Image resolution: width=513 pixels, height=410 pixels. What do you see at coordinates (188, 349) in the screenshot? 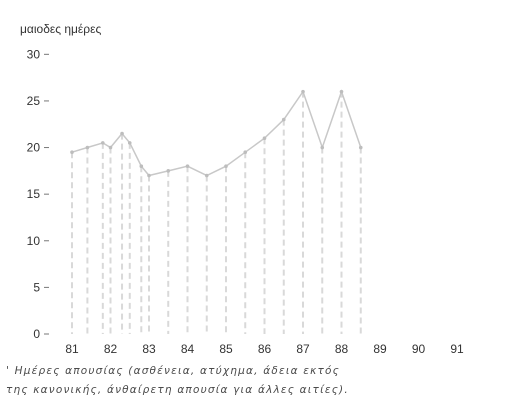
I see `x-tick-label: 84` at bounding box center [188, 349].